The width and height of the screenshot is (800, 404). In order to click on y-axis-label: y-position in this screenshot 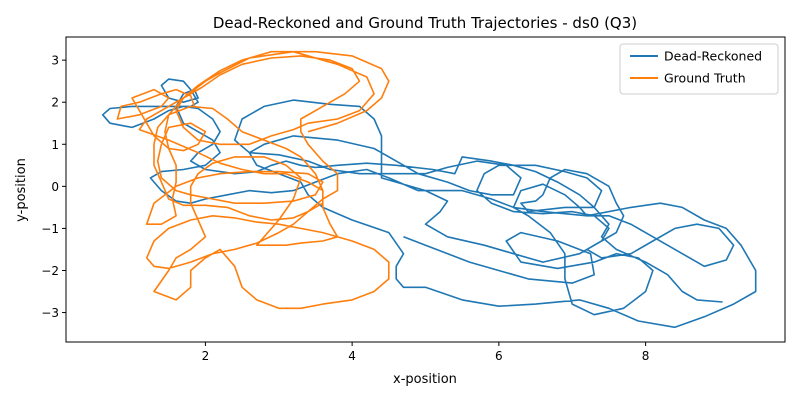, I will do `click(21, 190)`.